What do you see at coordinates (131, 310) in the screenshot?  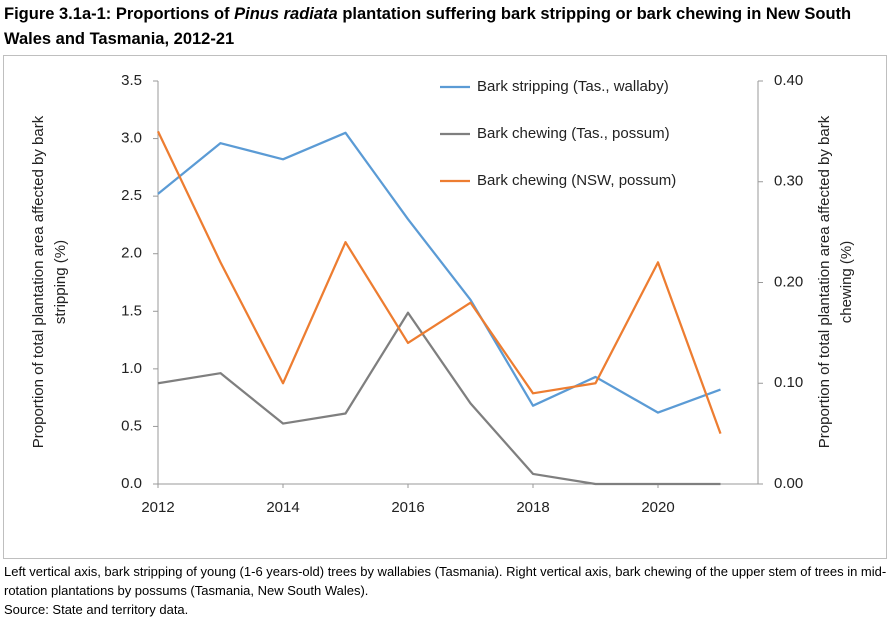 I see `y-tick-label: 1.5` at bounding box center [131, 310].